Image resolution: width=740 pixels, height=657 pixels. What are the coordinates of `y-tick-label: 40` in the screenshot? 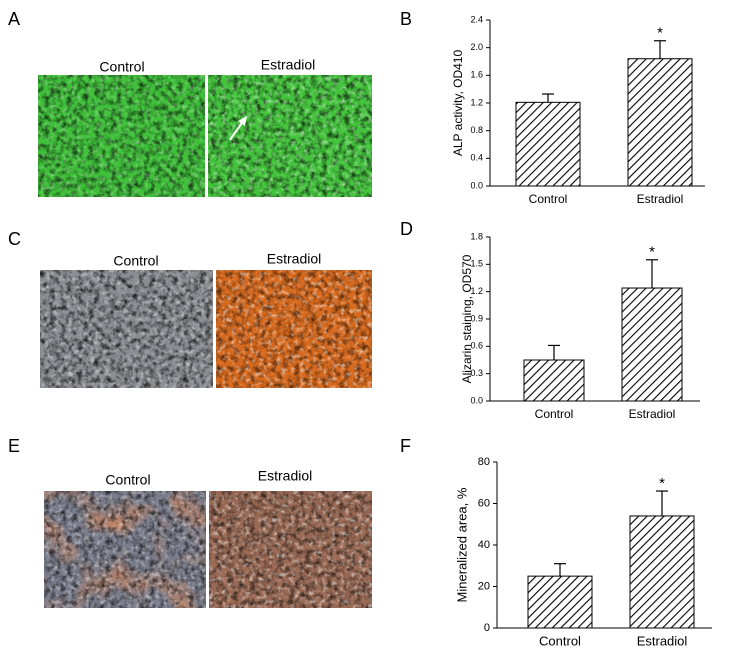 It's located at (484, 545).